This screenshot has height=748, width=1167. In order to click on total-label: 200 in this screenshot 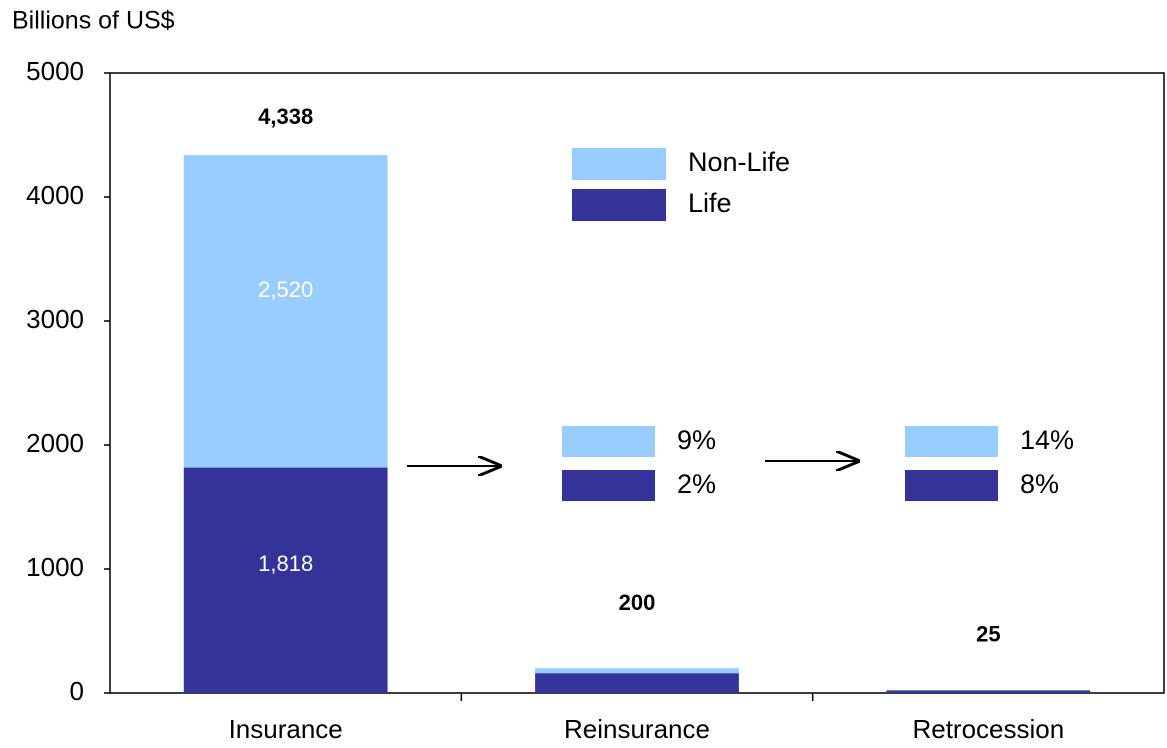, I will do `click(637, 602)`.